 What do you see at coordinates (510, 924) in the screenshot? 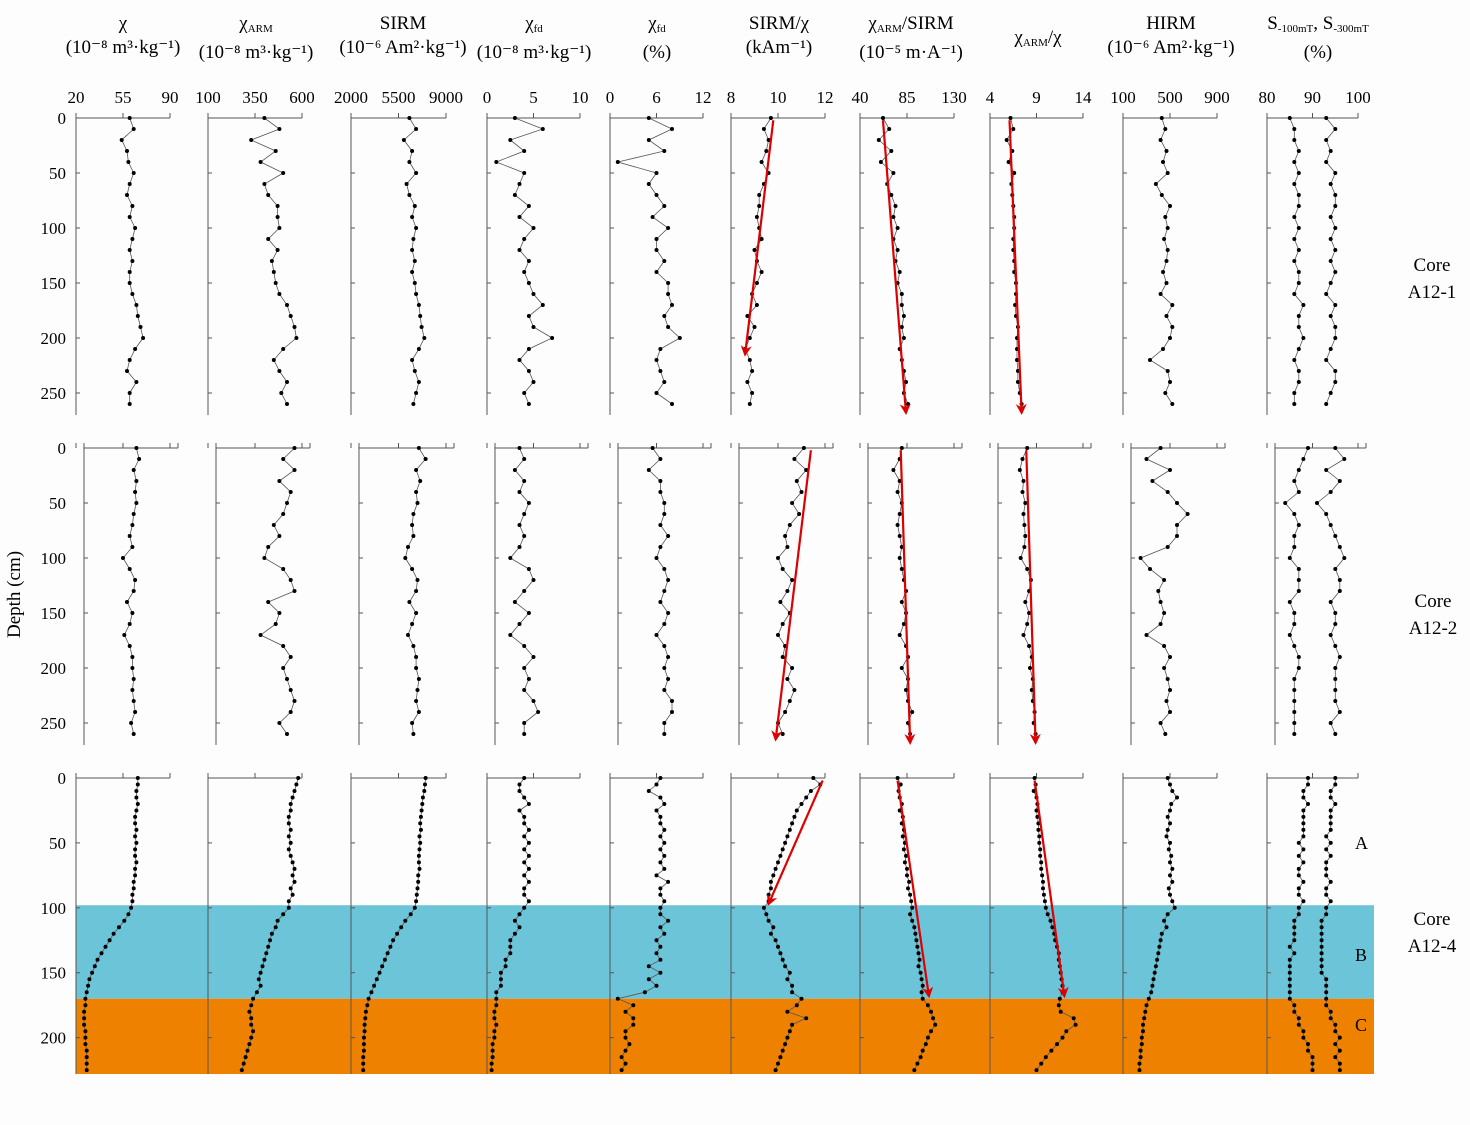
I see `series-line-chi_fd` at bounding box center [510, 924].